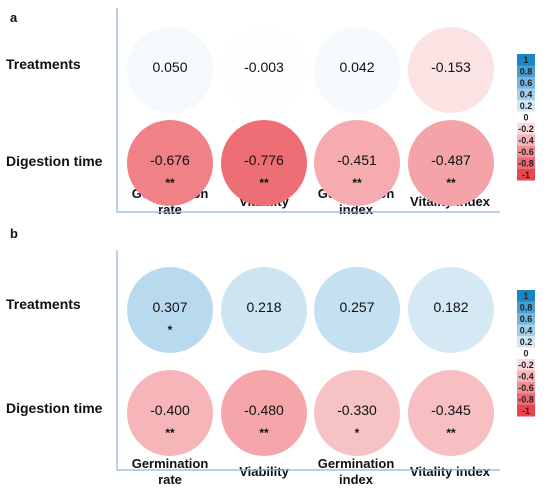 The height and width of the screenshot is (498, 550). Describe the element at coordinates (451, 67) in the screenshot. I see `correlation-value-label: -0.153` at that location.